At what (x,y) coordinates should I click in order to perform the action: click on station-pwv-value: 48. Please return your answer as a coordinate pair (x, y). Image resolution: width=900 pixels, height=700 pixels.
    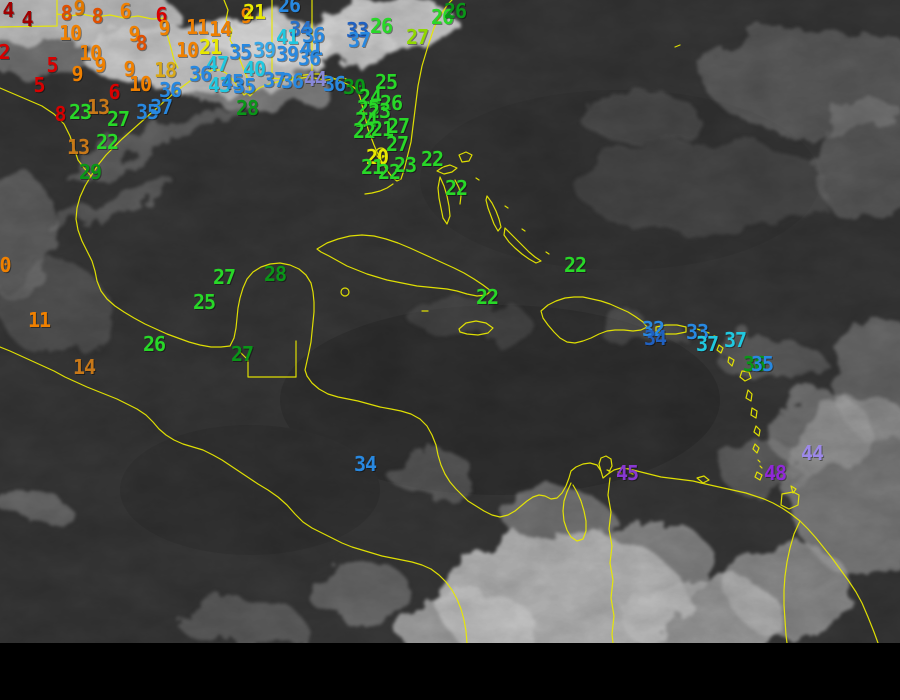
    Looking at the image, I should click on (775, 473).